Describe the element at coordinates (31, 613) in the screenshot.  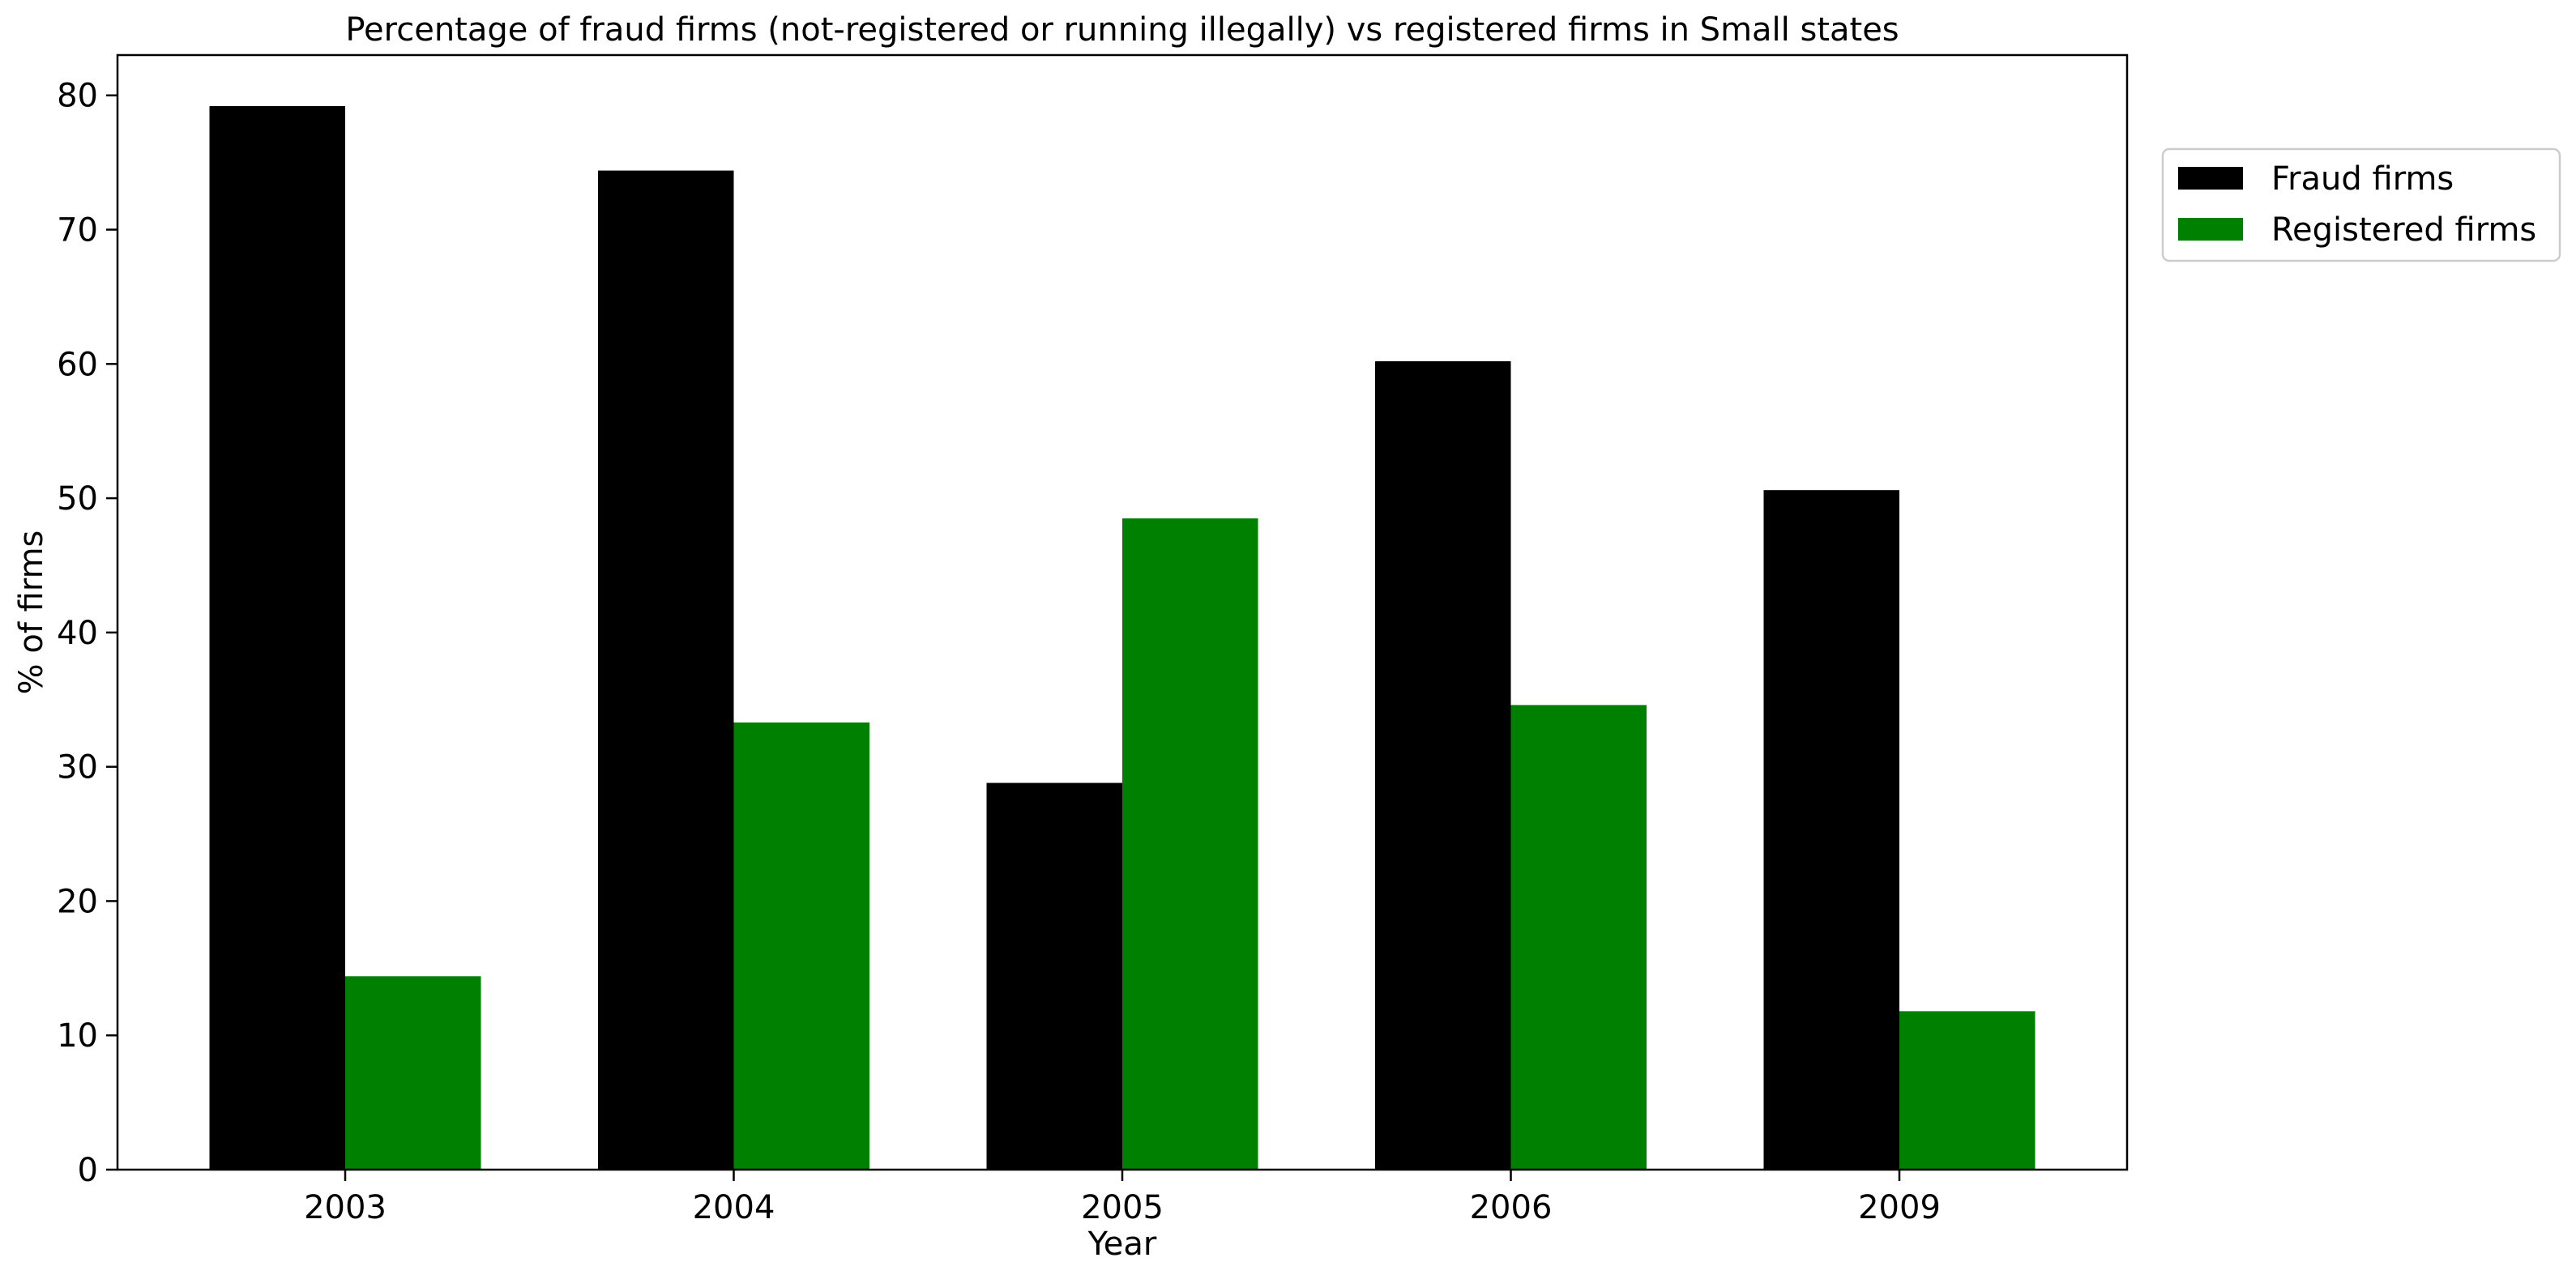
I see `y-axis-label: % of firms` at that location.